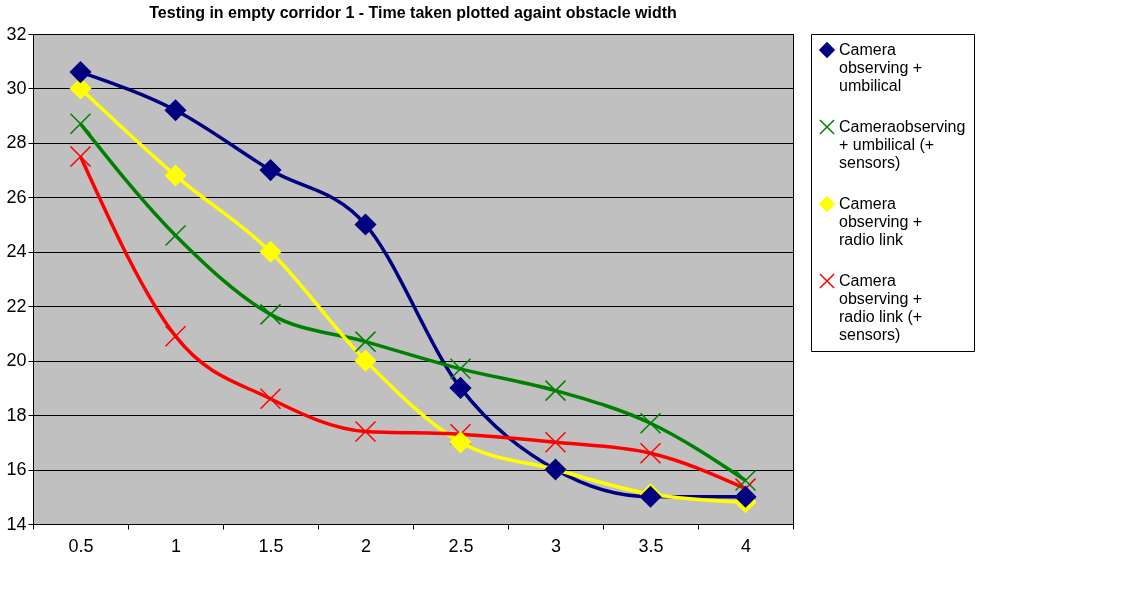  I want to click on x-tick-label: 1, so click(176, 545).